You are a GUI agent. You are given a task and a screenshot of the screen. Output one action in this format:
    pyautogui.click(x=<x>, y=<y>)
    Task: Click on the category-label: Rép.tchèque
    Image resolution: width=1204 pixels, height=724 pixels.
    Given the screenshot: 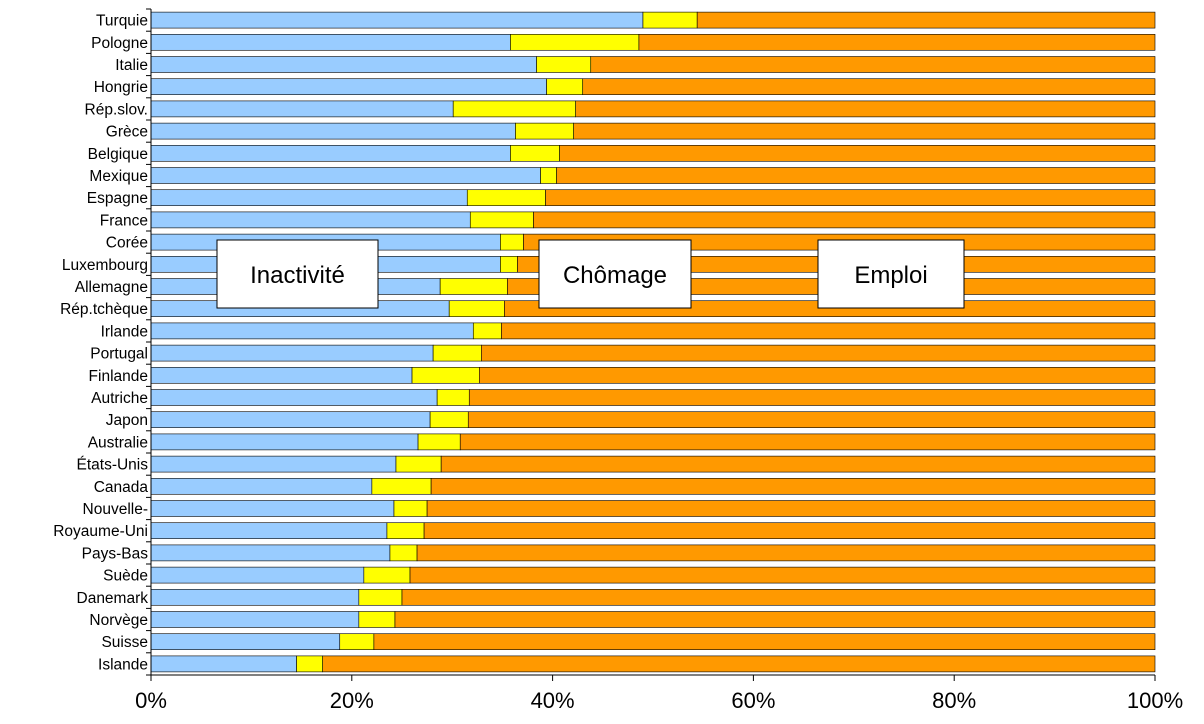 What is the action you would take?
    pyautogui.click(x=104, y=309)
    